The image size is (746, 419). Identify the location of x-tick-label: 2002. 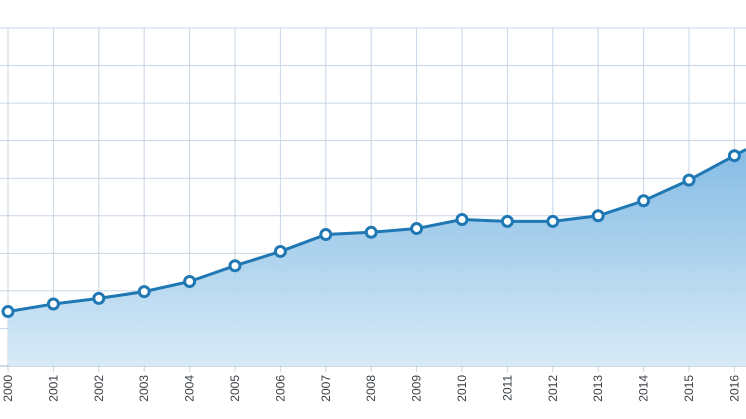
(99, 388).